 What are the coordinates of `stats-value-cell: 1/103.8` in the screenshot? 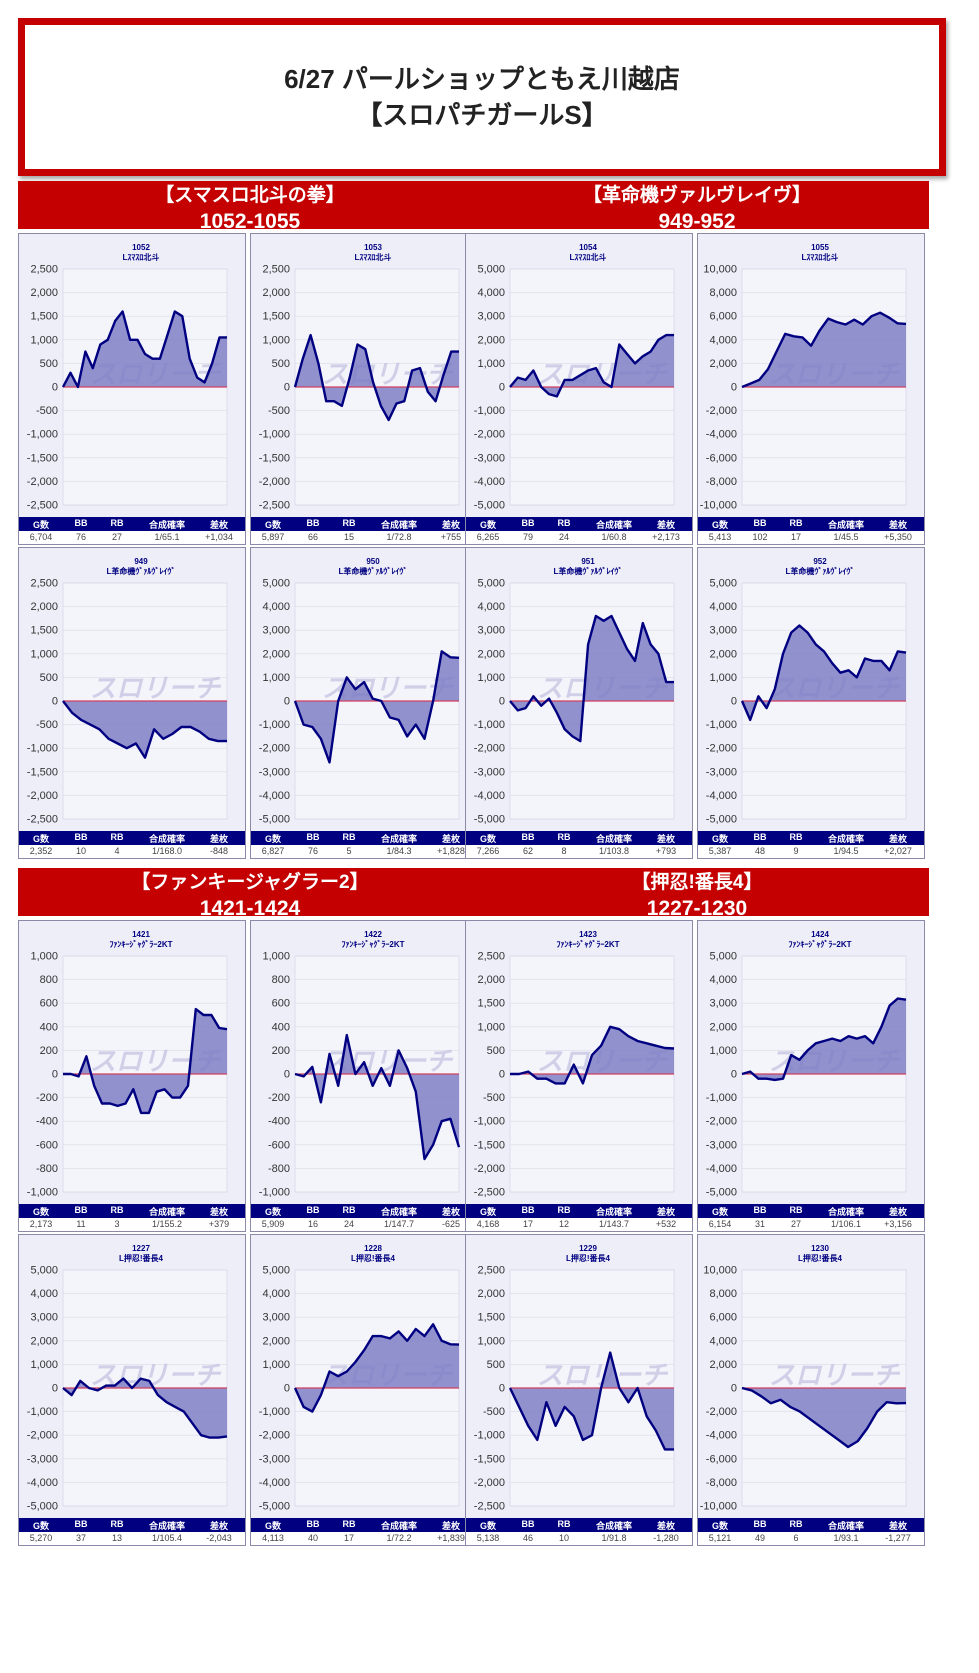 It's located at (614, 851).